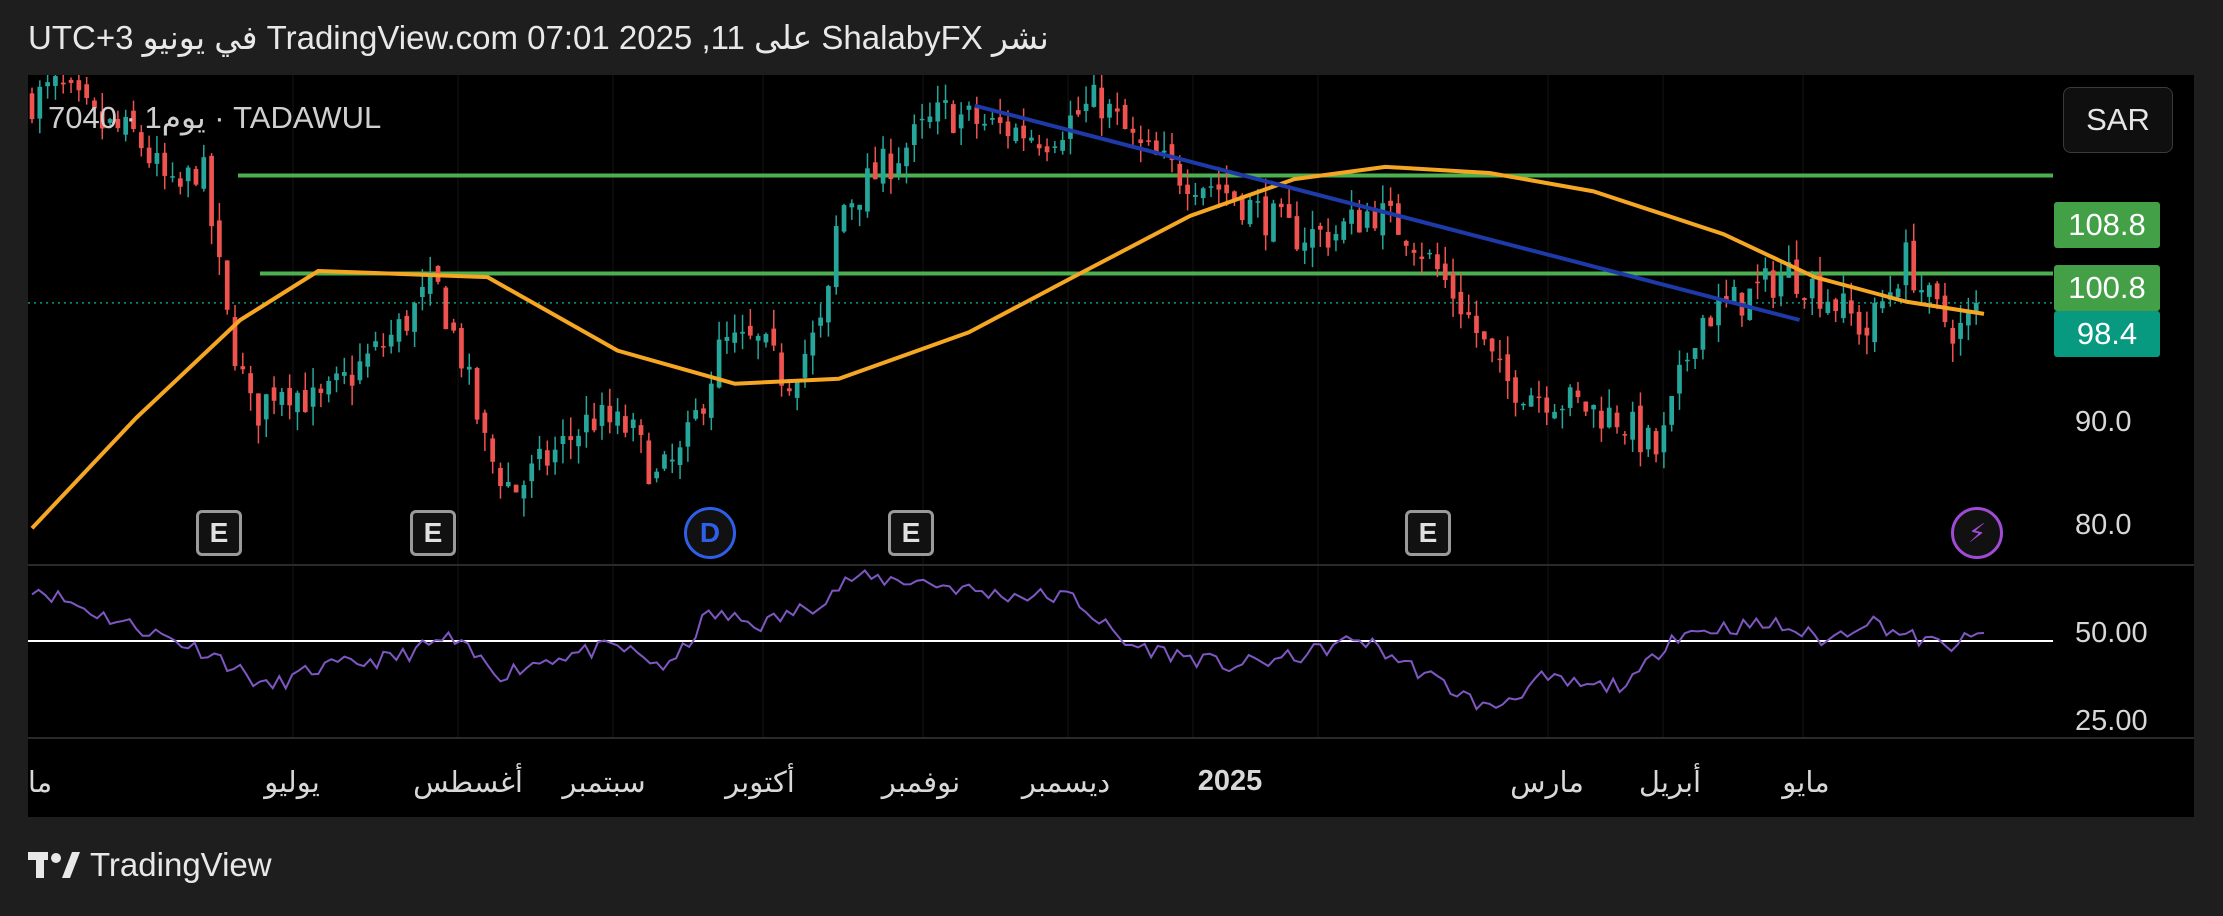 The width and height of the screenshot is (2223, 916). Describe the element at coordinates (710, 533) in the screenshot. I see `dividend-marker: D` at that location.